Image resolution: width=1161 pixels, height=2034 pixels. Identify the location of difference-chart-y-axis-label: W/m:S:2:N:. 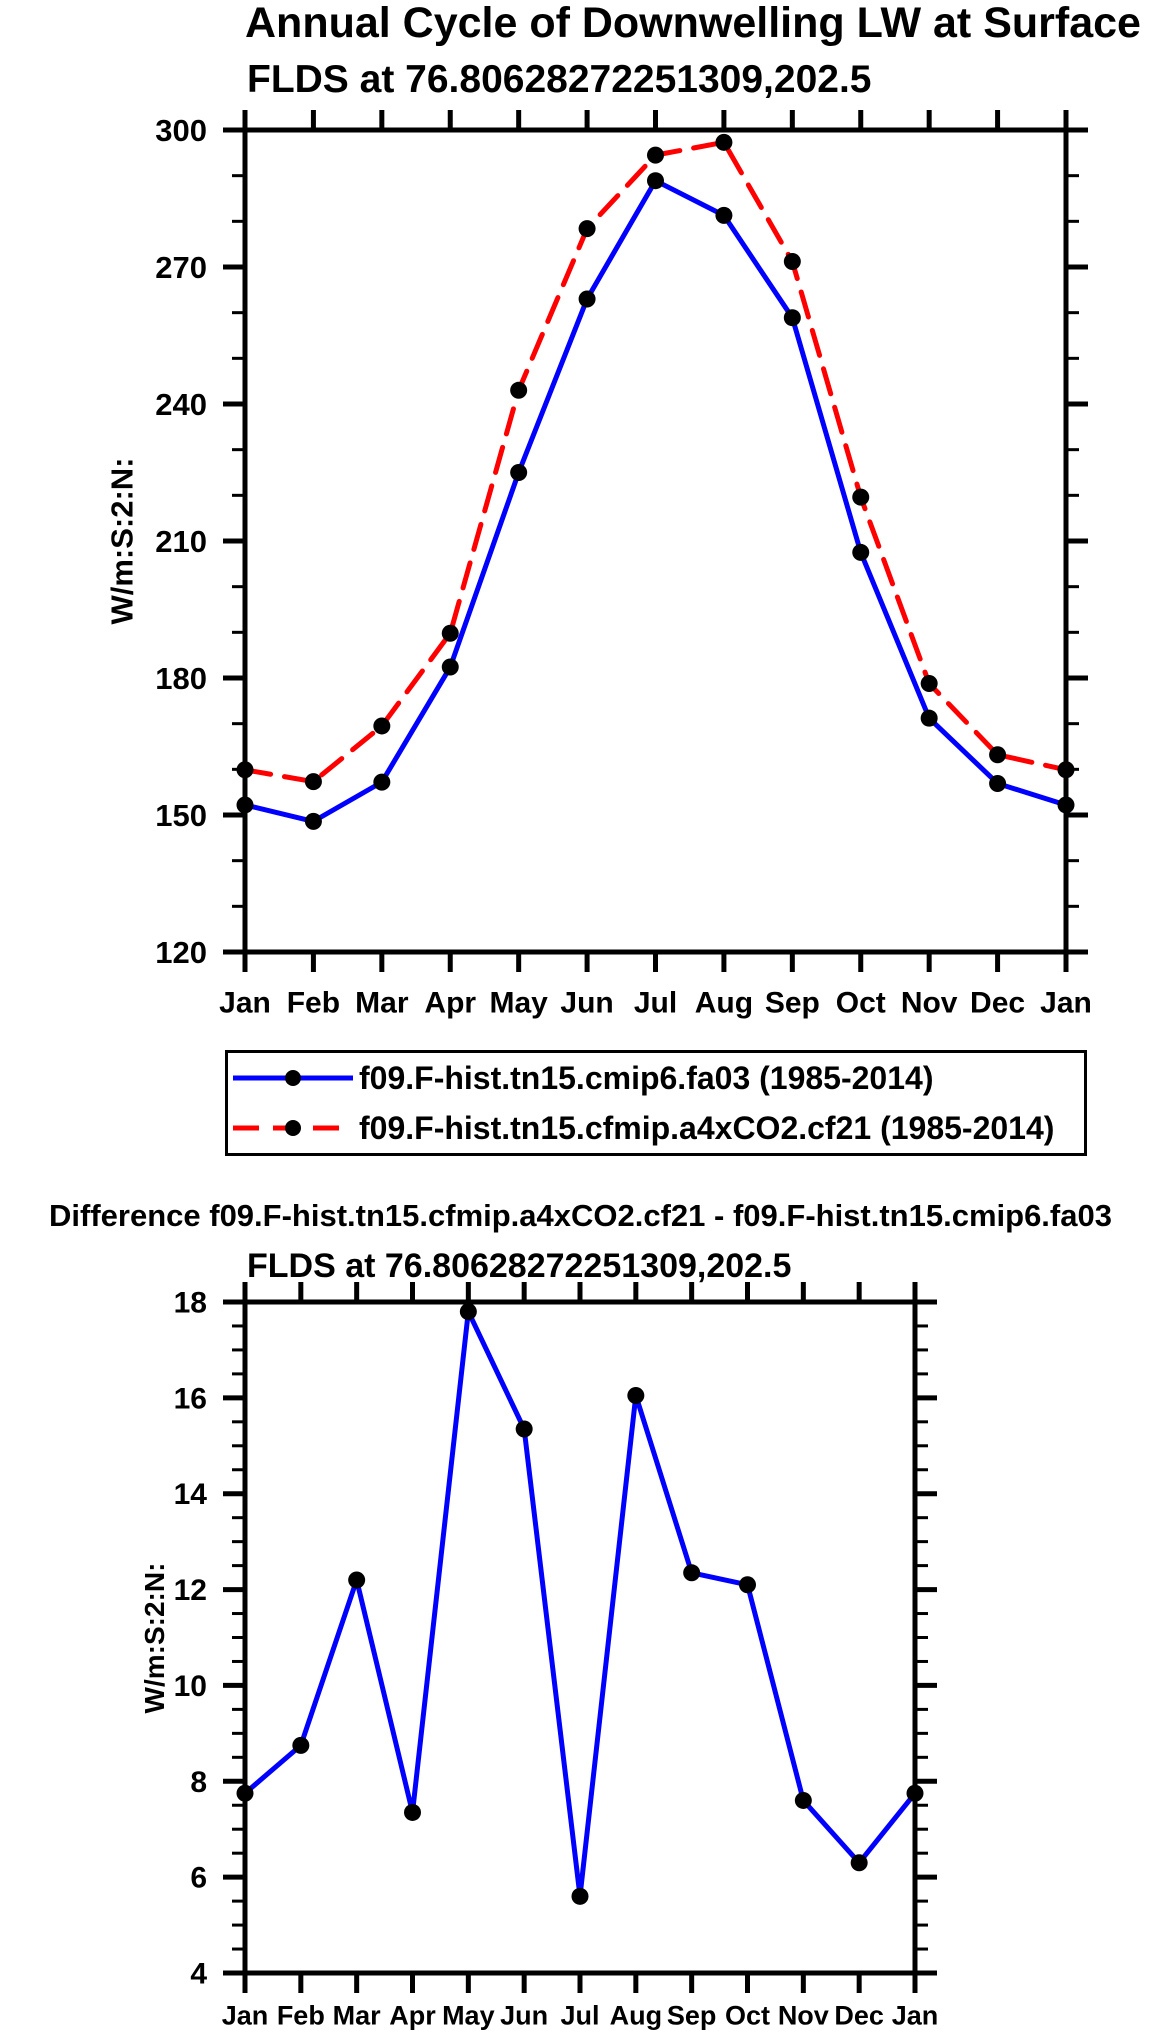
(154, 1638).